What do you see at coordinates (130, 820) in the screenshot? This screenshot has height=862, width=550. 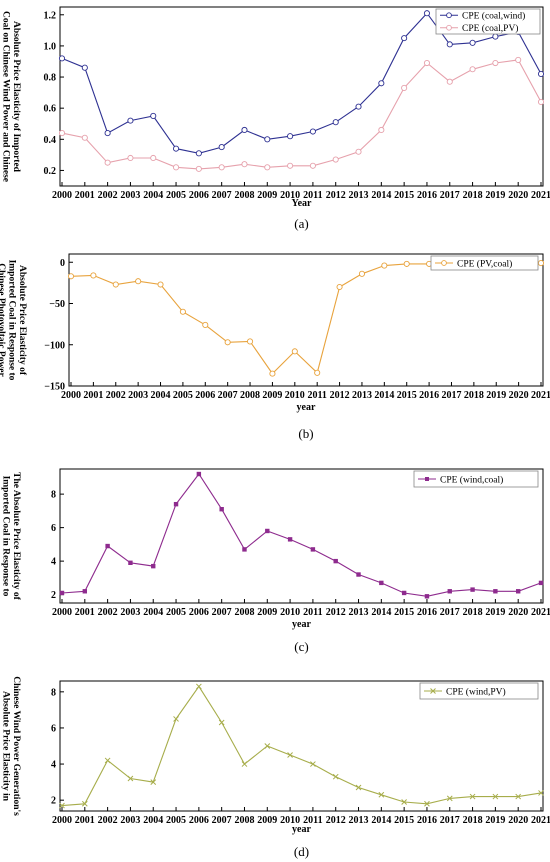 I see `x-tick-label: 2003` at bounding box center [130, 820].